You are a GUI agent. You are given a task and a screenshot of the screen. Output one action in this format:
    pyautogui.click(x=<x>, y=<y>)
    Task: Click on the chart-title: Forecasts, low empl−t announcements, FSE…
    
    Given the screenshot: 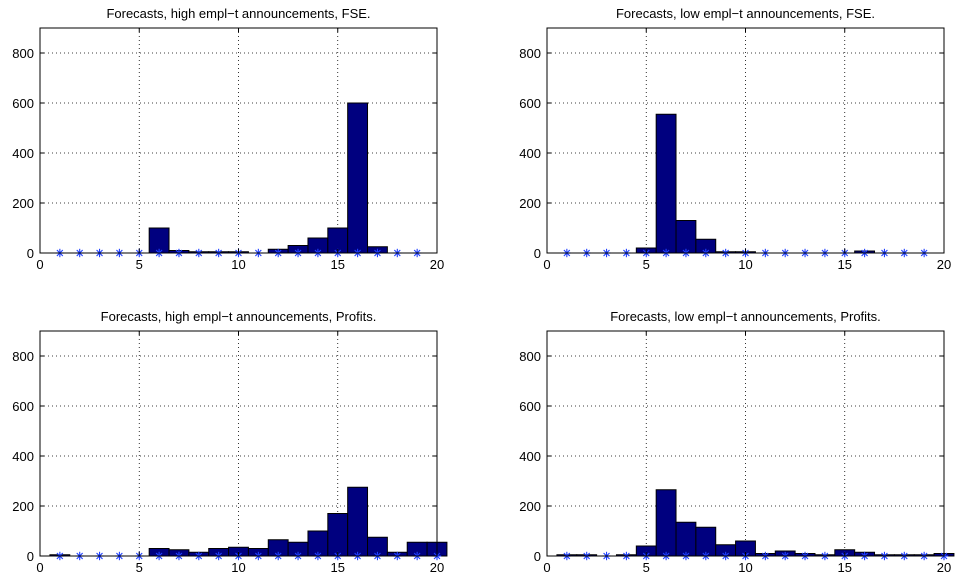 What is the action you would take?
    pyautogui.click(x=745, y=13)
    